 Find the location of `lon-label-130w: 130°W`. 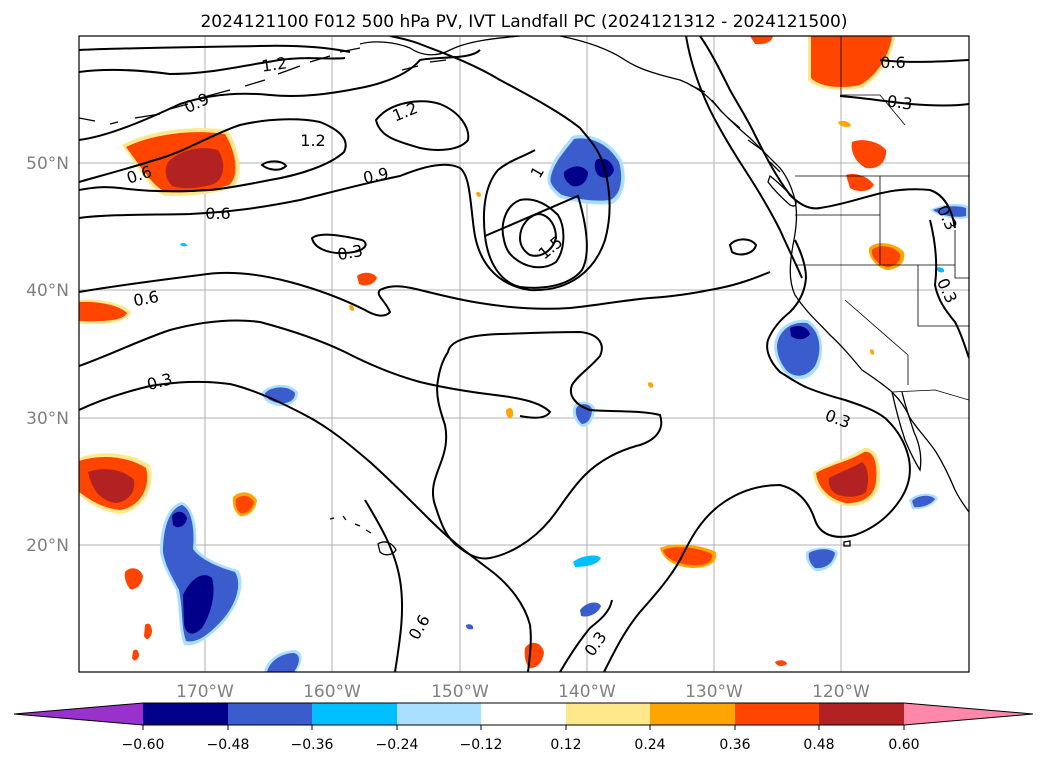

lon-label-130w: 130°W is located at coordinates (714, 692).